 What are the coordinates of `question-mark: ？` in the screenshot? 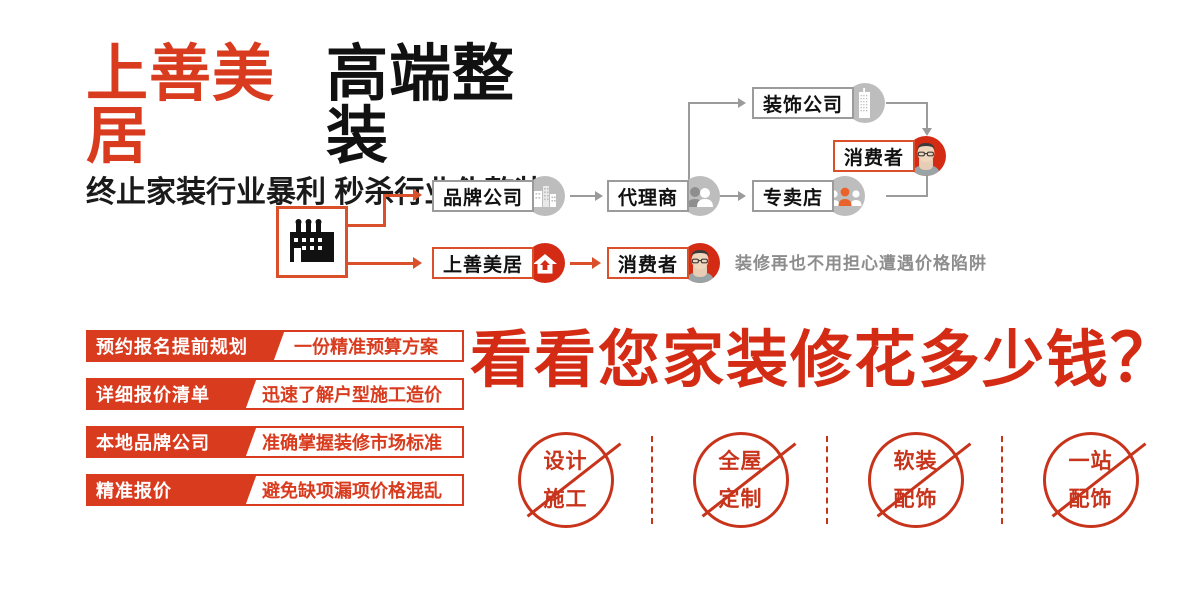 It's located at (1144, 358).